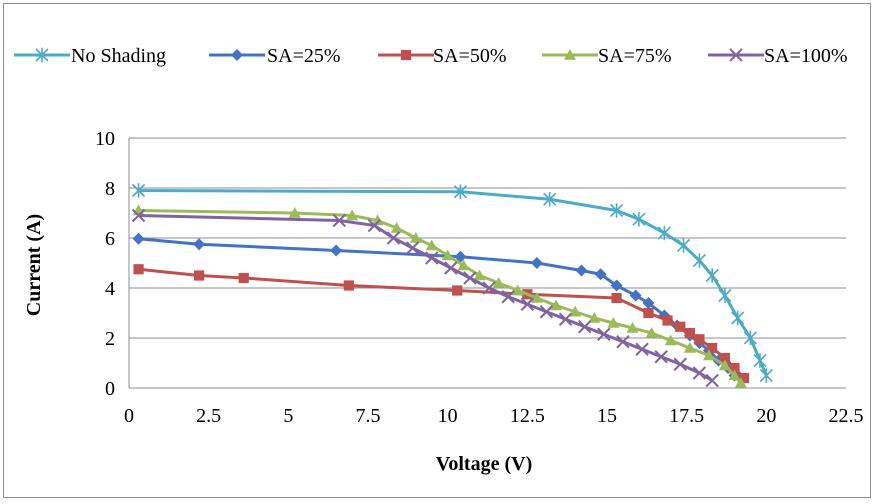 This screenshot has width=877, height=504. I want to click on y-tick-label: 4, so click(110, 289).